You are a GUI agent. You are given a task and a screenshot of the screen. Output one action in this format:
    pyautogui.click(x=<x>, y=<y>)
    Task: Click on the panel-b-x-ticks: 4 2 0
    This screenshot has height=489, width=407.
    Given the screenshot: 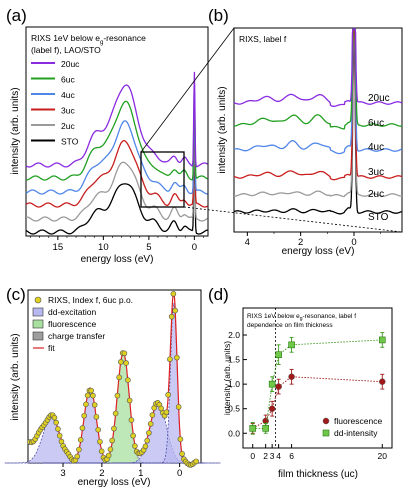 What is the action you would take?
    pyautogui.click(x=313, y=240)
    